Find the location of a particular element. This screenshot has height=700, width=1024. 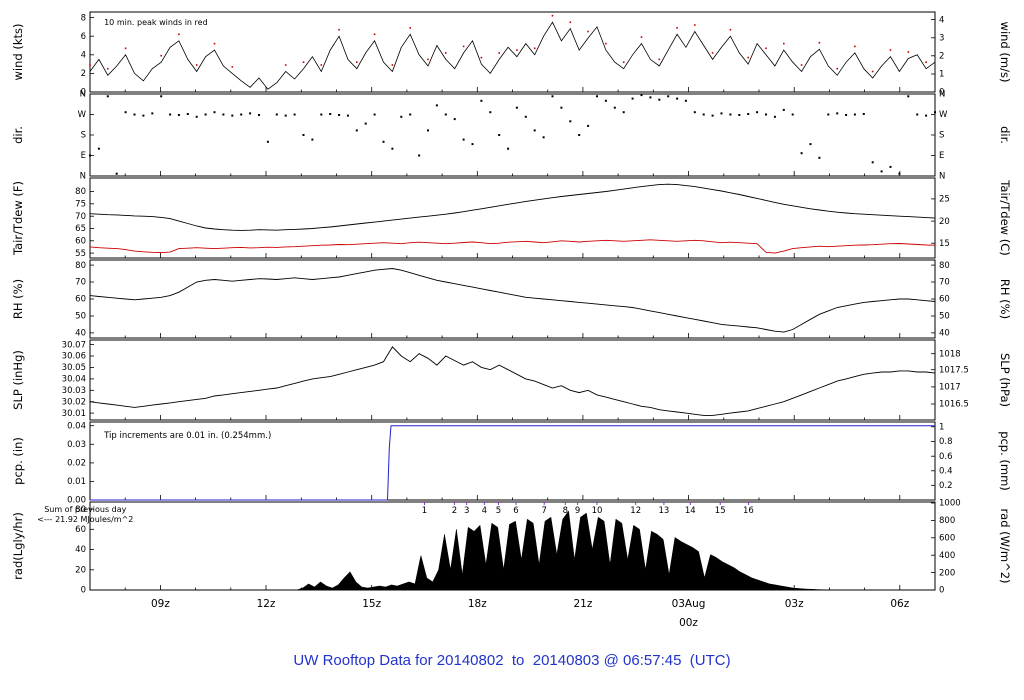

axis-title-right-dir: dir. is located at coordinates (1005, 135).